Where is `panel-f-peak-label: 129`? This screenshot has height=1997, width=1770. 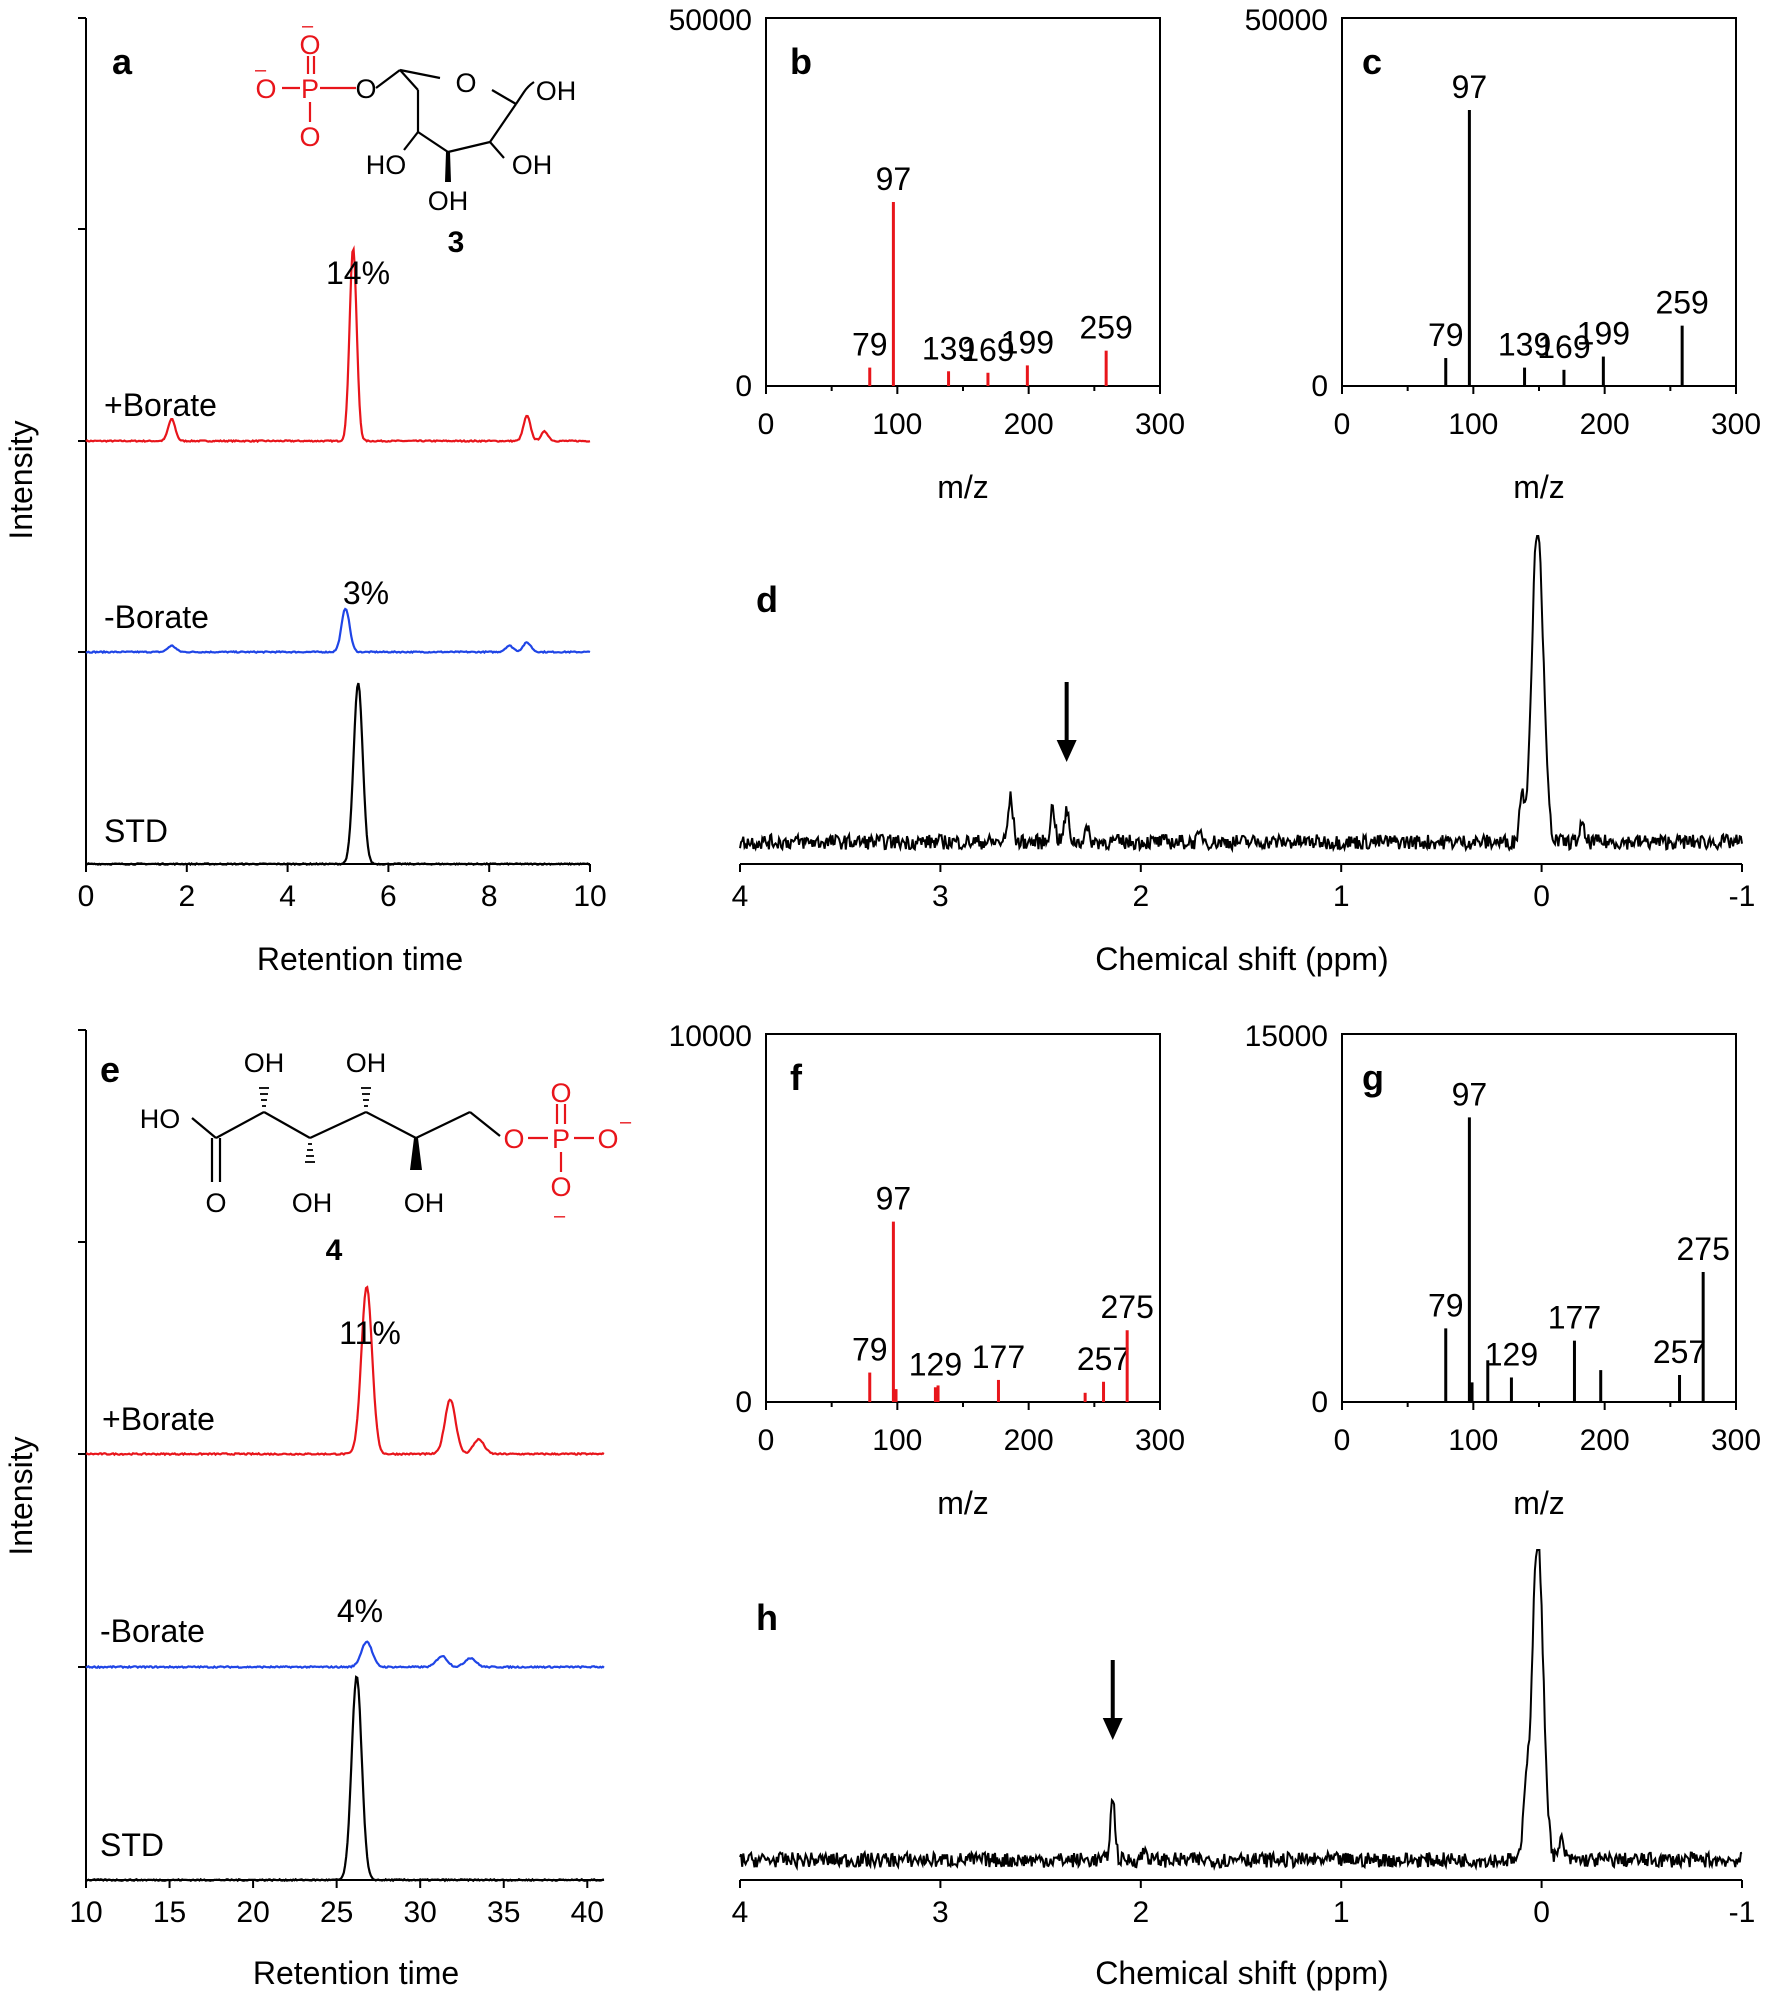
panel-f-peak-label: 129 is located at coordinates (935, 1364).